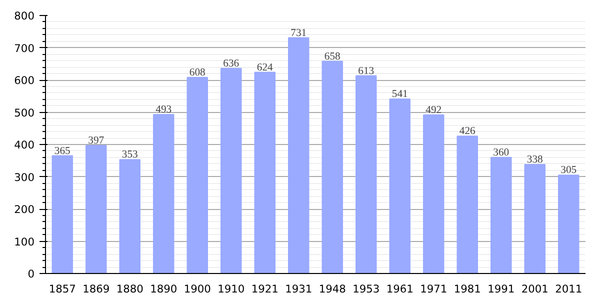  I want to click on x-tick-label: 1857, so click(62, 289).